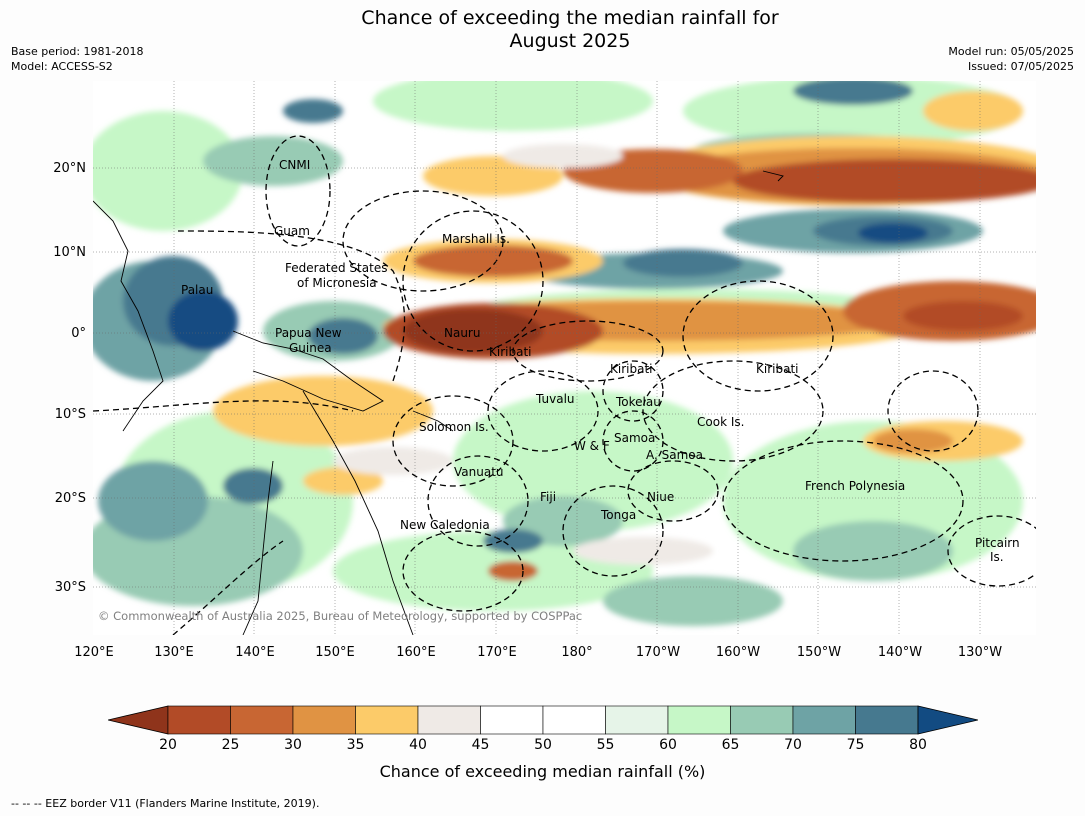 The image size is (1085, 816). What do you see at coordinates (138, 720) in the screenshot?
I see `colorbar-min-arrow` at bounding box center [138, 720].